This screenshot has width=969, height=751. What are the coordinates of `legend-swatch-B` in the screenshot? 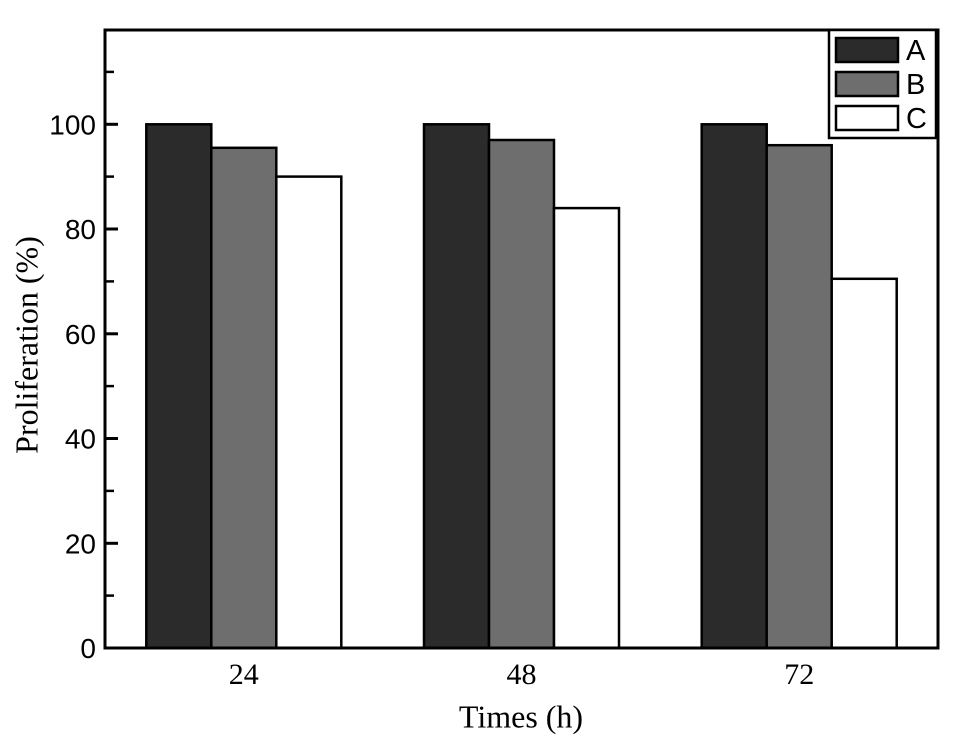 It's located at (867, 84).